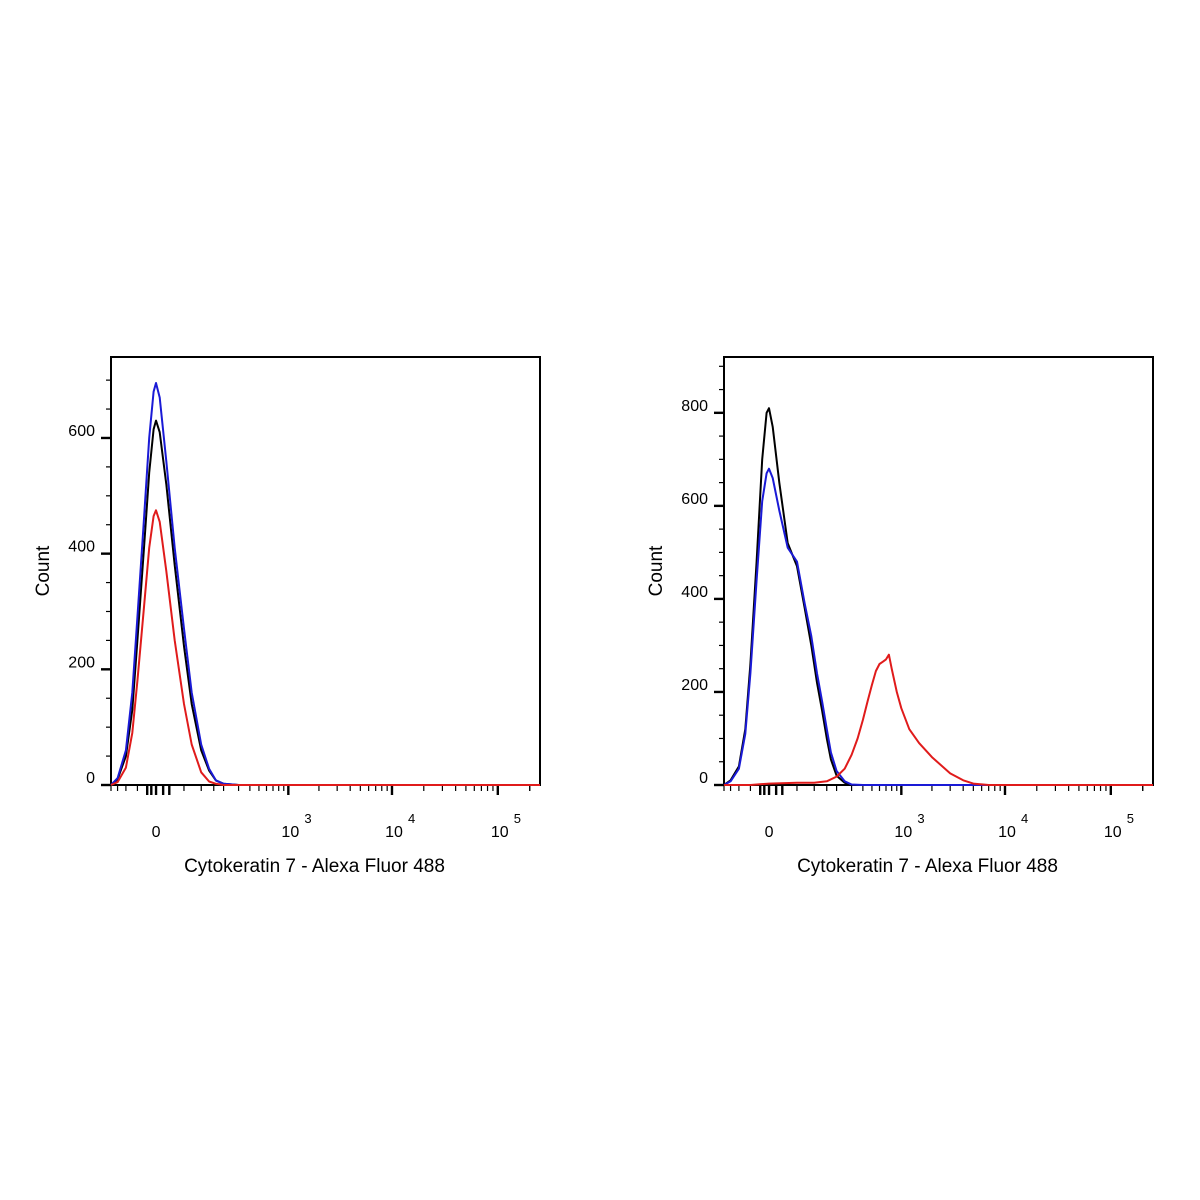 Image resolution: width=1200 pixels, height=1200 pixels. Describe the element at coordinates (694, 406) in the screenshot. I see `y-tick-label: 800` at that location.